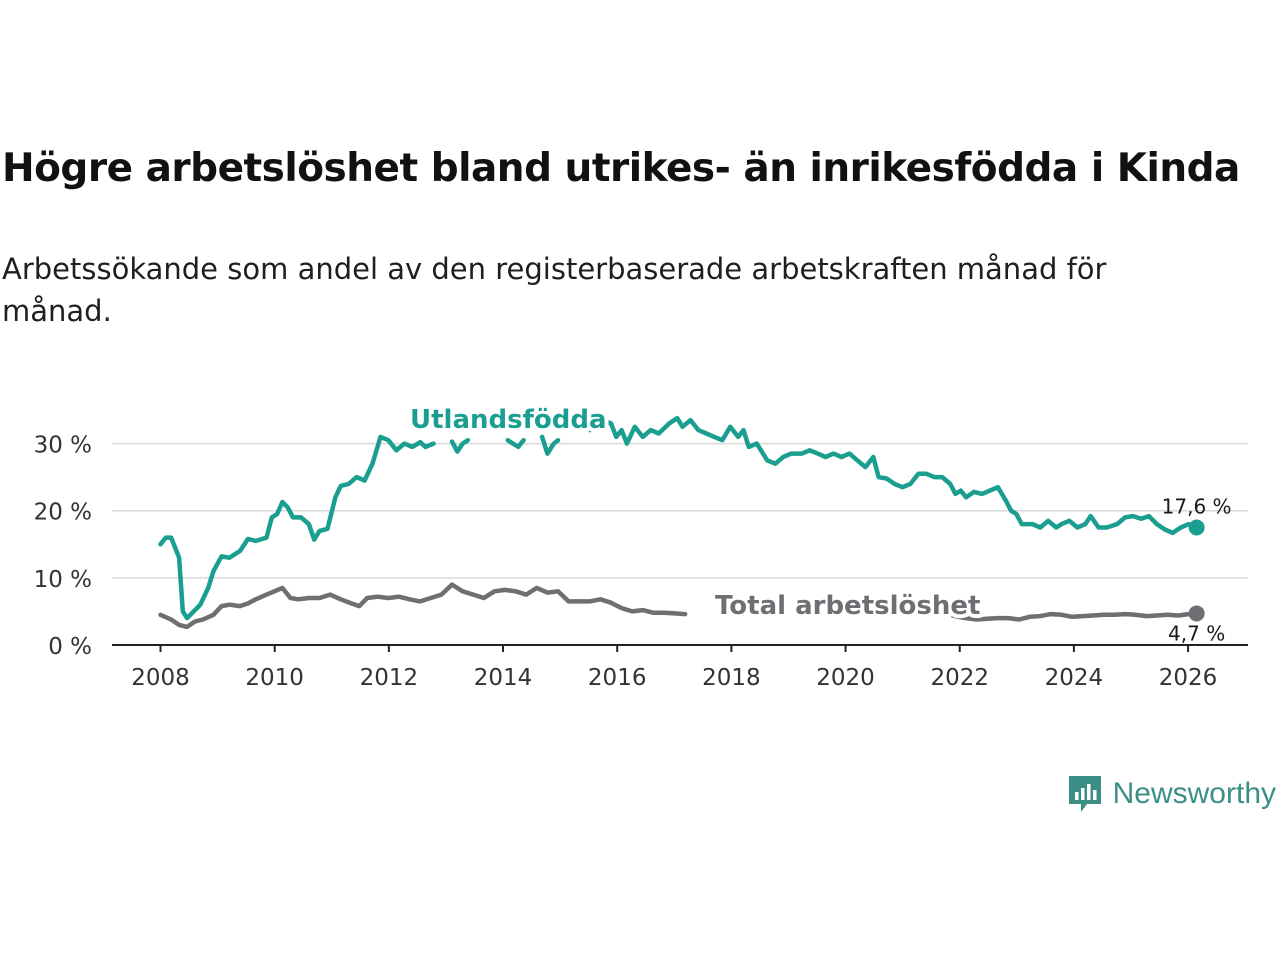 Image resolution: width=1280 pixels, height=960 pixels. What do you see at coordinates (847, 606) in the screenshot?
I see `series-label-total: Total arbetslöshet` at bounding box center [847, 606].